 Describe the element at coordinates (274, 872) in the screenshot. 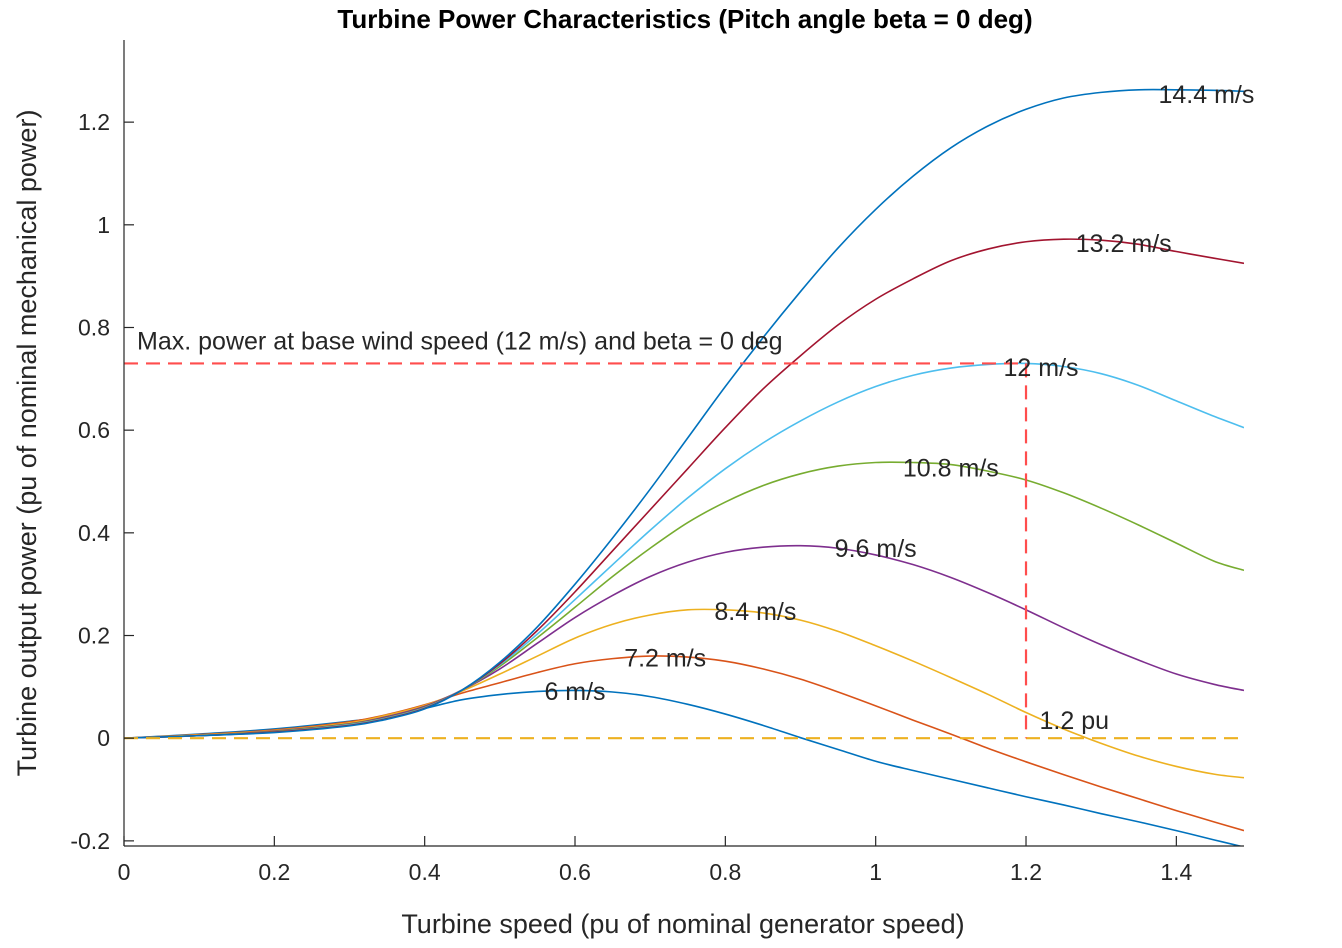

I see `x-tick-label: 0.2` at that location.